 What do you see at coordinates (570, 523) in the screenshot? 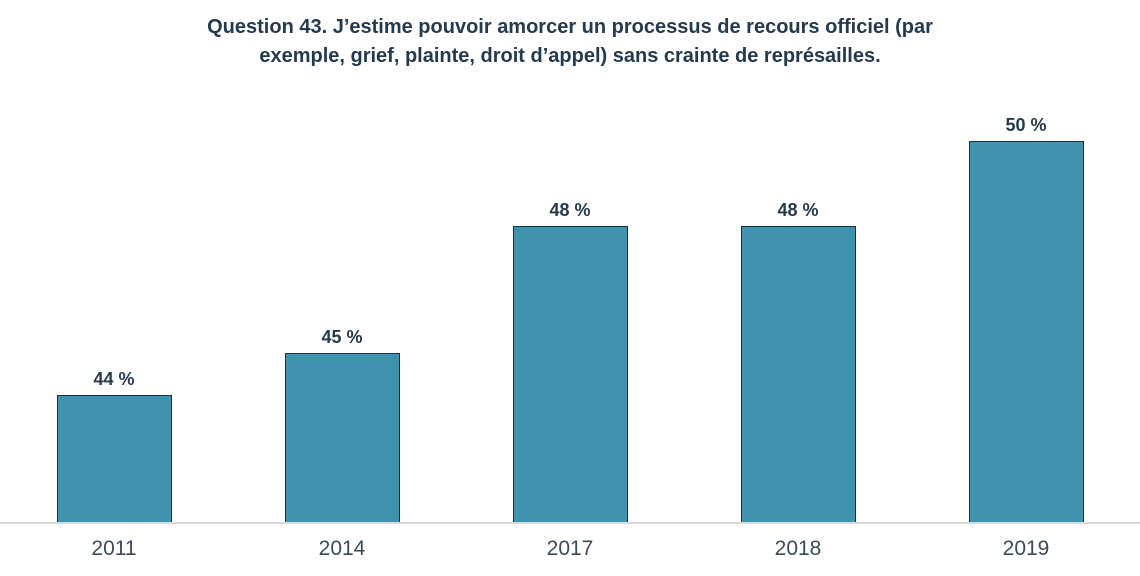
I see `x-axis-line` at bounding box center [570, 523].